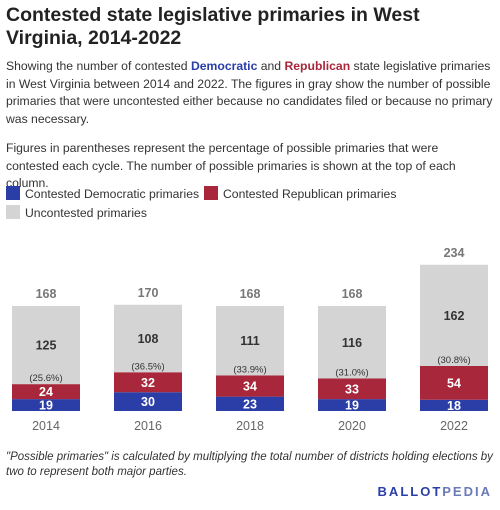  I want to click on data-label-uncontested: 125, so click(46, 346).